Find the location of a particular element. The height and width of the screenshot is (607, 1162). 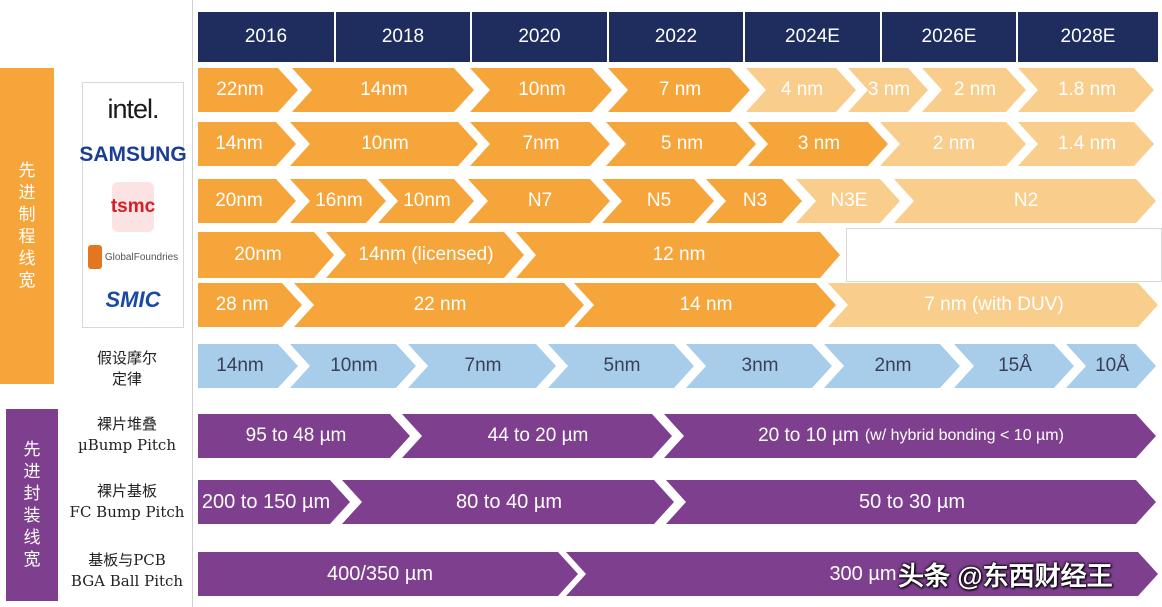

category-char: 程 is located at coordinates (27, 237).